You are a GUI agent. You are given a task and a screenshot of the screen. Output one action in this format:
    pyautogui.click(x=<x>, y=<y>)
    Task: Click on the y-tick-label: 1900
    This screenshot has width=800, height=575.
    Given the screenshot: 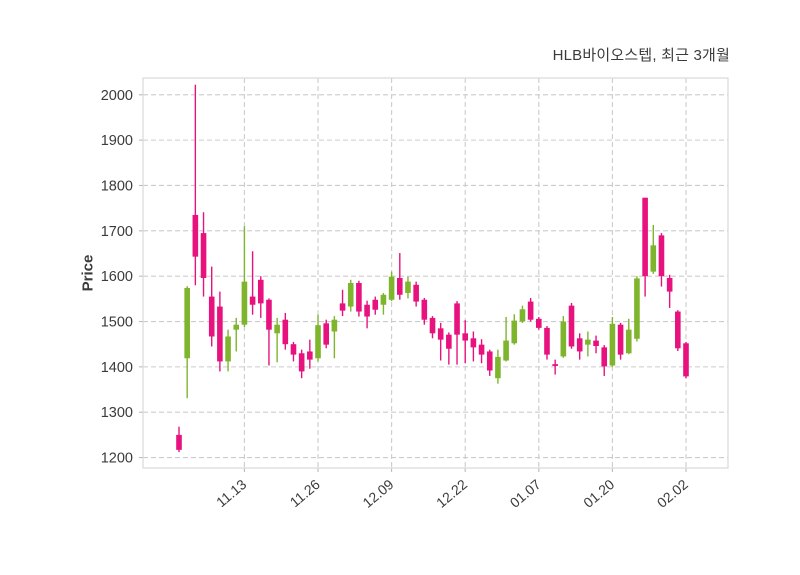 What is the action you would take?
    pyautogui.click(x=117, y=141)
    